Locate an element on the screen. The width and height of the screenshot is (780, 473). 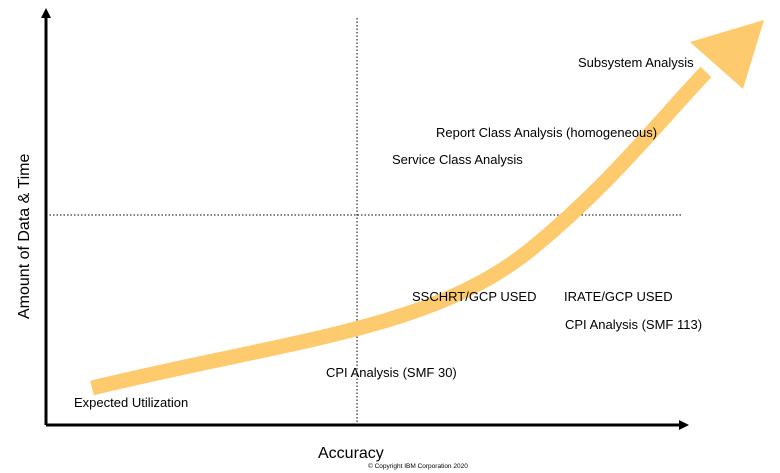
label-report-class-analysis: Report Class Analysis (homogeneous) is located at coordinates (546, 132).